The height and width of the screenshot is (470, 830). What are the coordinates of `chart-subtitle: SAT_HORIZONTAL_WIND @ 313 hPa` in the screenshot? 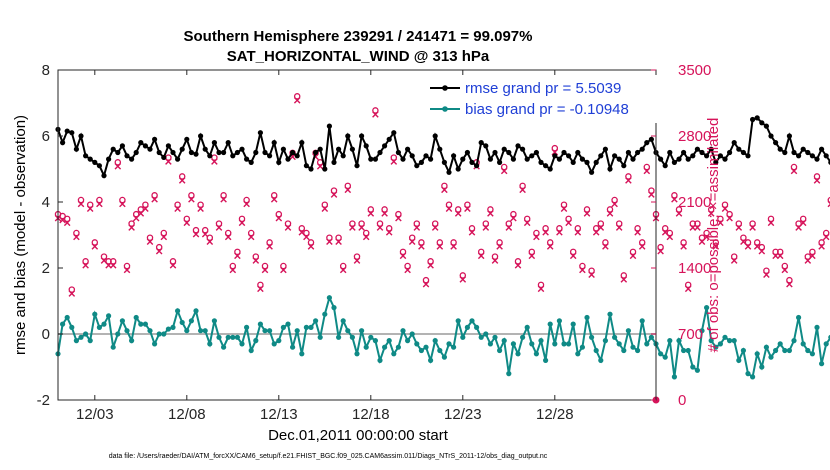 It's located at (358, 56).